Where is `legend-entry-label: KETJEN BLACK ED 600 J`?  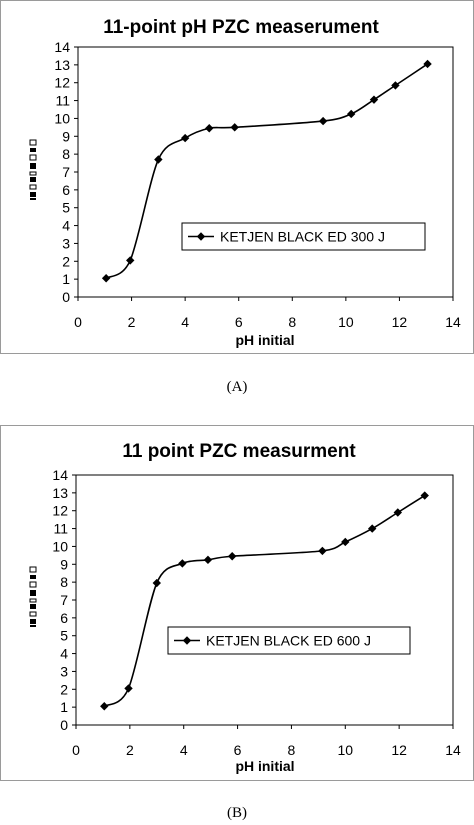 legend-entry-label: KETJEN BLACK ED 600 J is located at coordinates (288, 641).